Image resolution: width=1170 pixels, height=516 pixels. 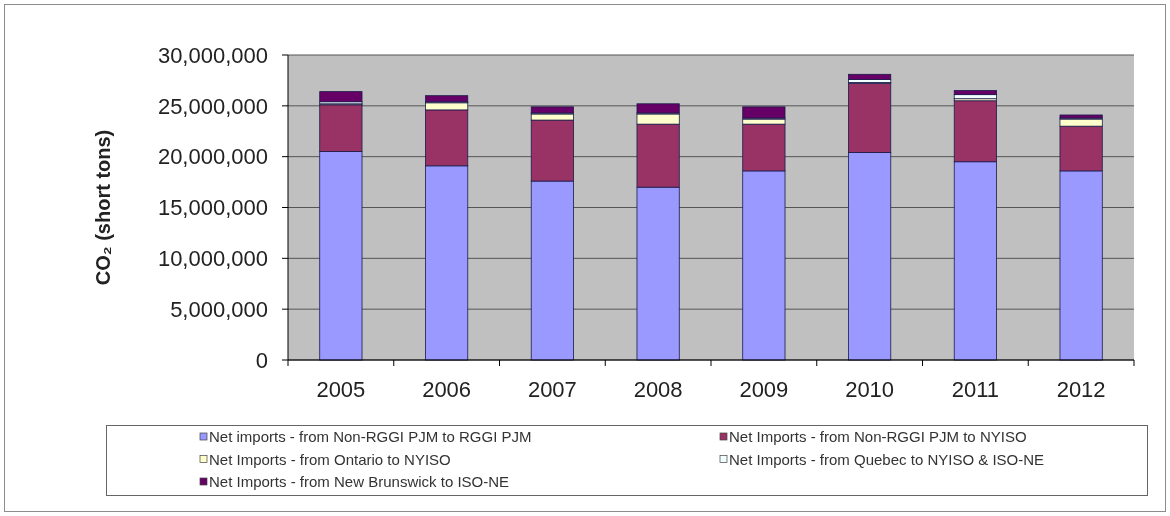 What do you see at coordinates (359, 482) in the screenshot?
I see `legend-label: Net Imports - from New Brunswick to ISO-NE` at bounding box center [359, 482].